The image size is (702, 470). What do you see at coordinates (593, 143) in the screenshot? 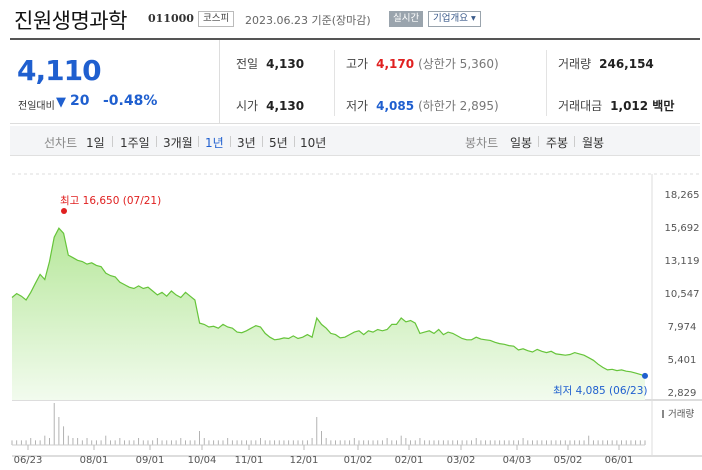
I see `tab-monthly: 월봉` at bounding box center [593, 143].